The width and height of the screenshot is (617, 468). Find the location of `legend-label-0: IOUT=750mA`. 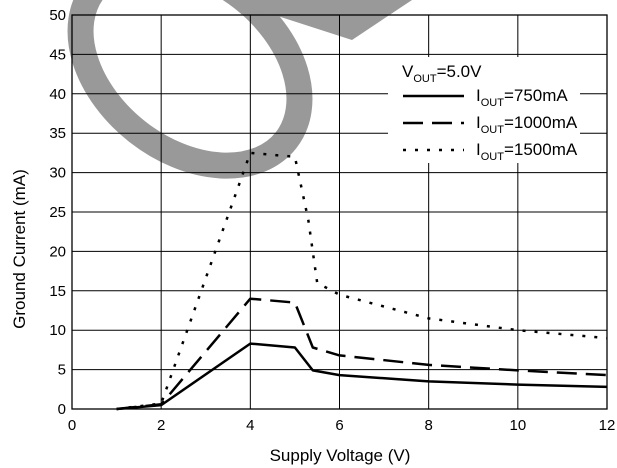

legend-label-0: IOUT=750mA is located at coordinates (522, 97).